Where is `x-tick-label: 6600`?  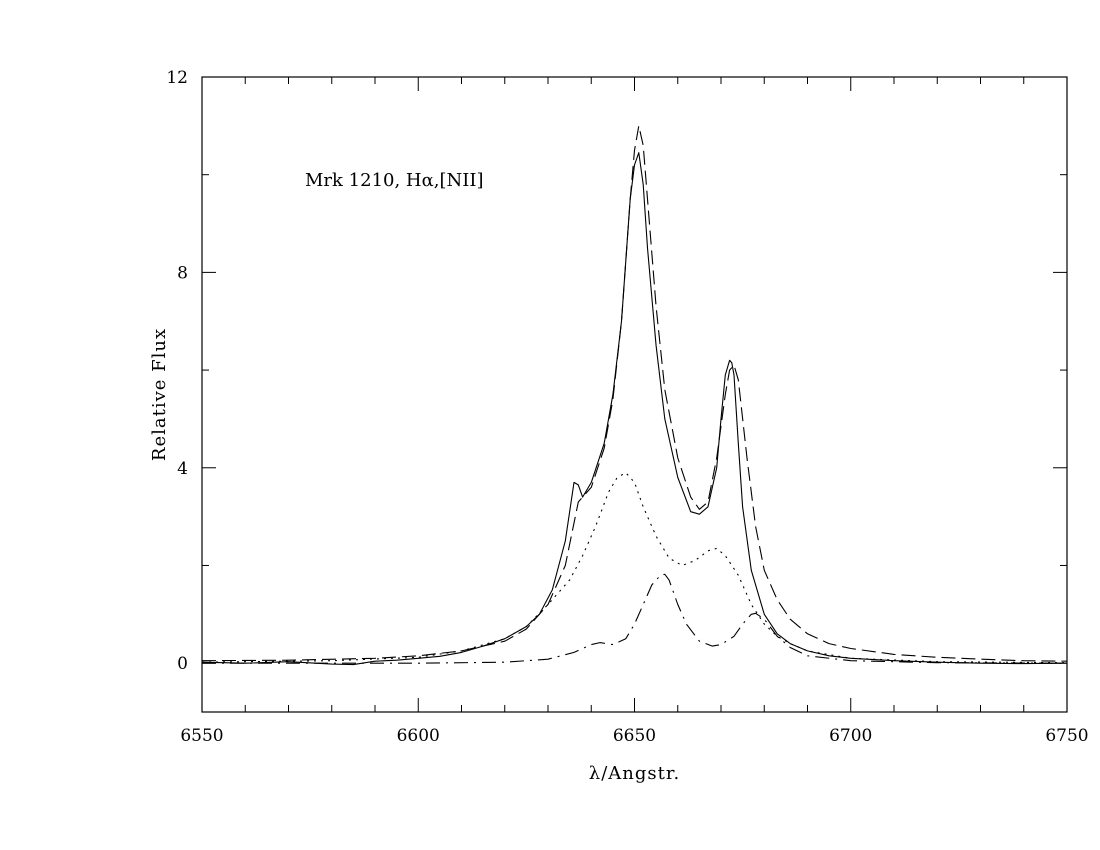 x-tick-label: 6600 is located at coordinates (418, 736).